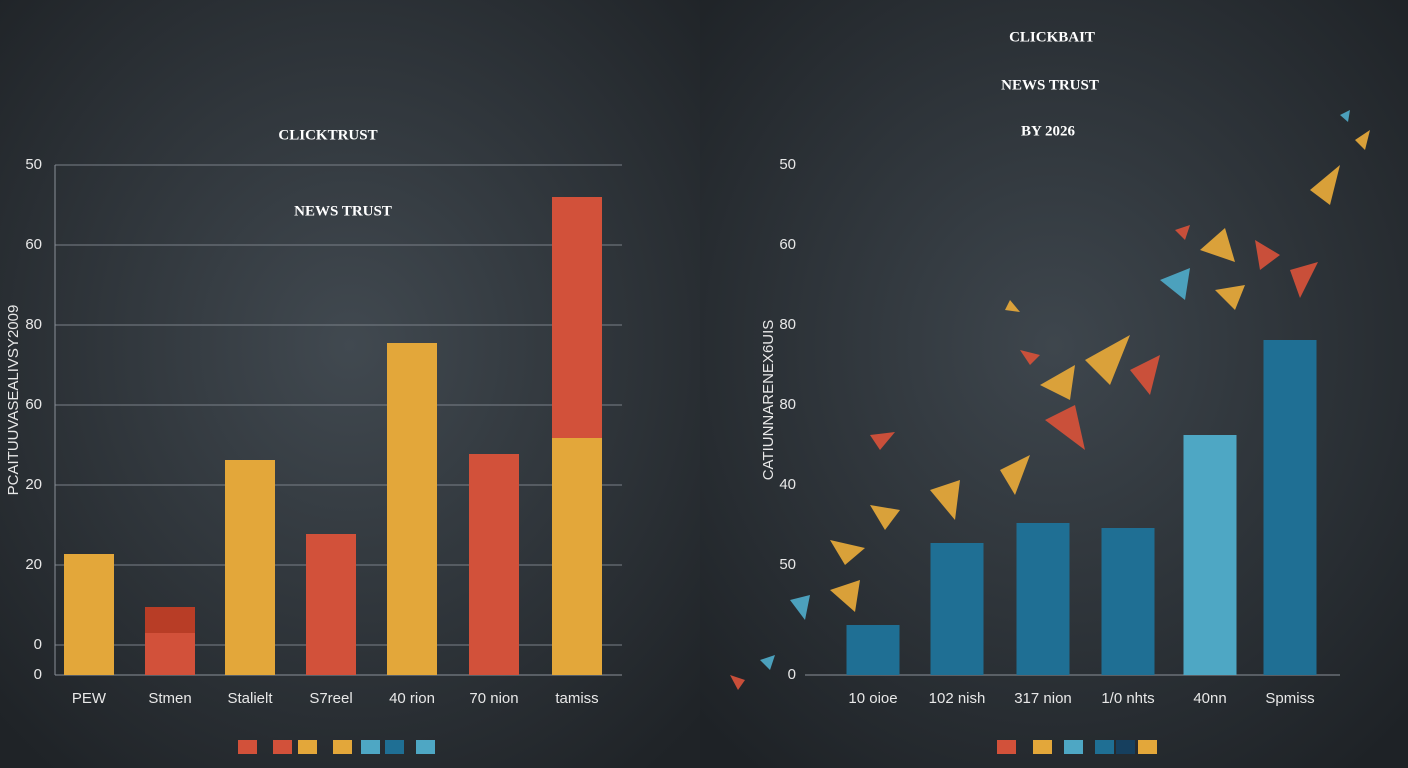 The height and width of the screenshot is (768, 1408). I want to click on x-tick-label: 102 nish, so click(957, 698).